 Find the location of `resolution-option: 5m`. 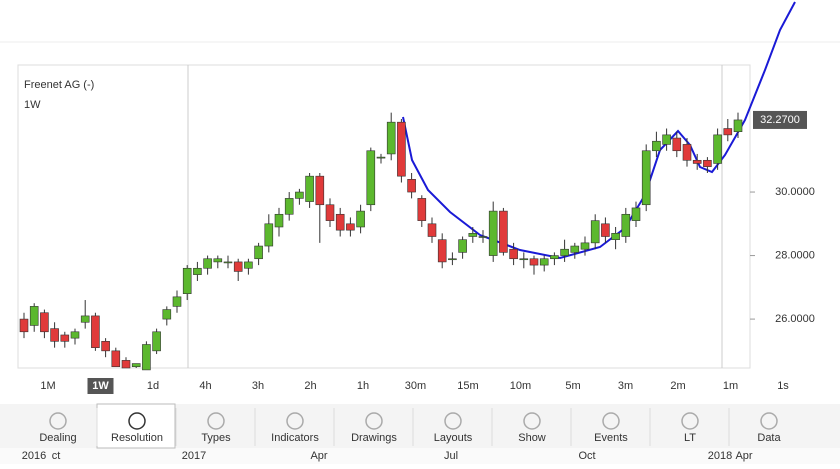

resolution-option: 5m is located at coordinates (572, 386).